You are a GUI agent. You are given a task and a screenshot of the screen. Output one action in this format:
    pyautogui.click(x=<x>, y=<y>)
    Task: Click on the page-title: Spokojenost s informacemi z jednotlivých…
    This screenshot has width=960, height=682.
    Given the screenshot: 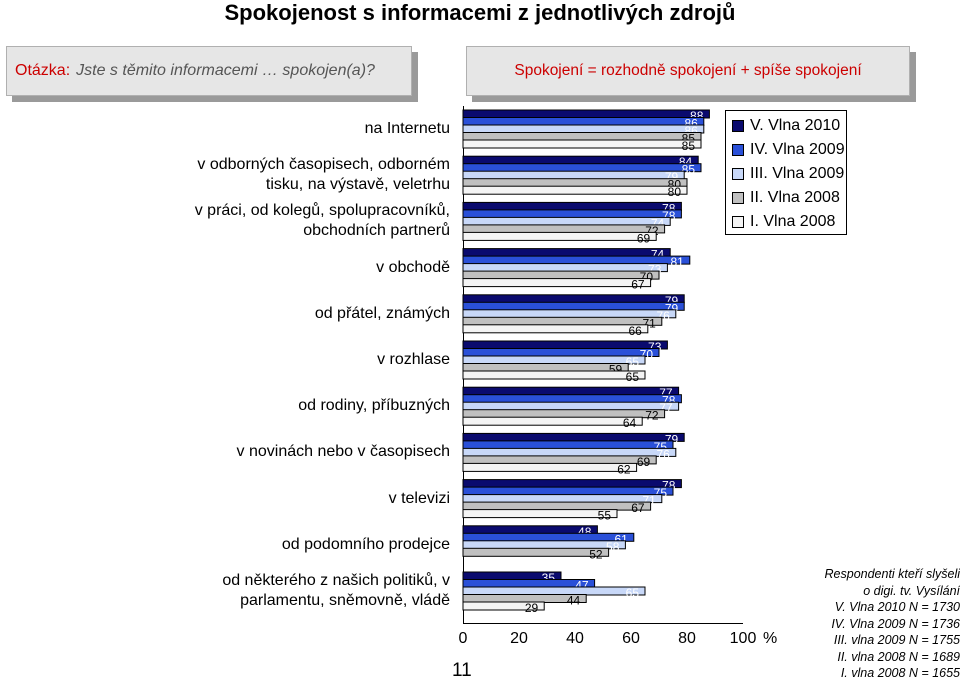 What is the action you would take?
    pyautogui.click(x=480, y=12)
    